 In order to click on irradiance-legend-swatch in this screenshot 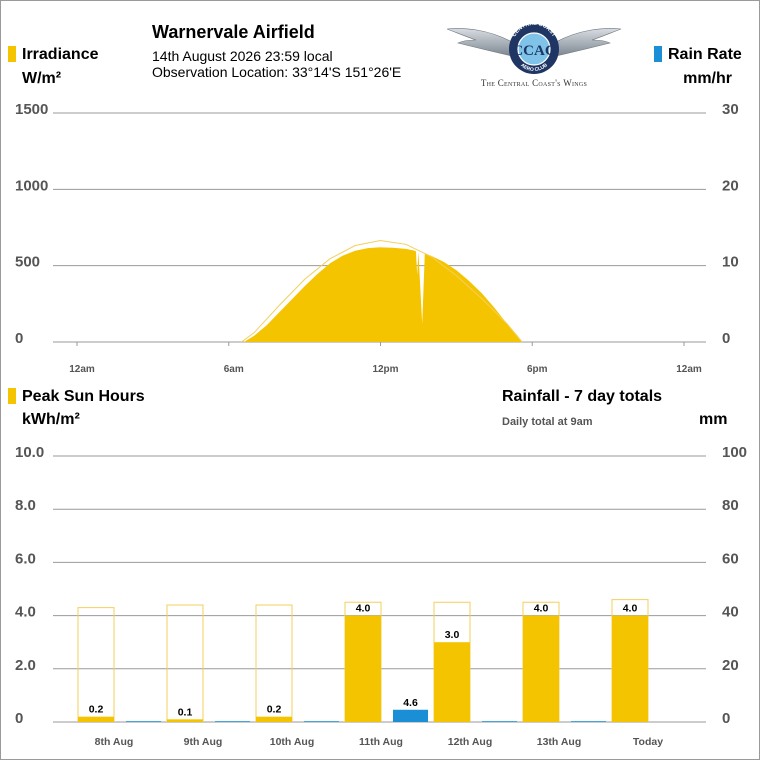, I will do `click(12, 54)`.